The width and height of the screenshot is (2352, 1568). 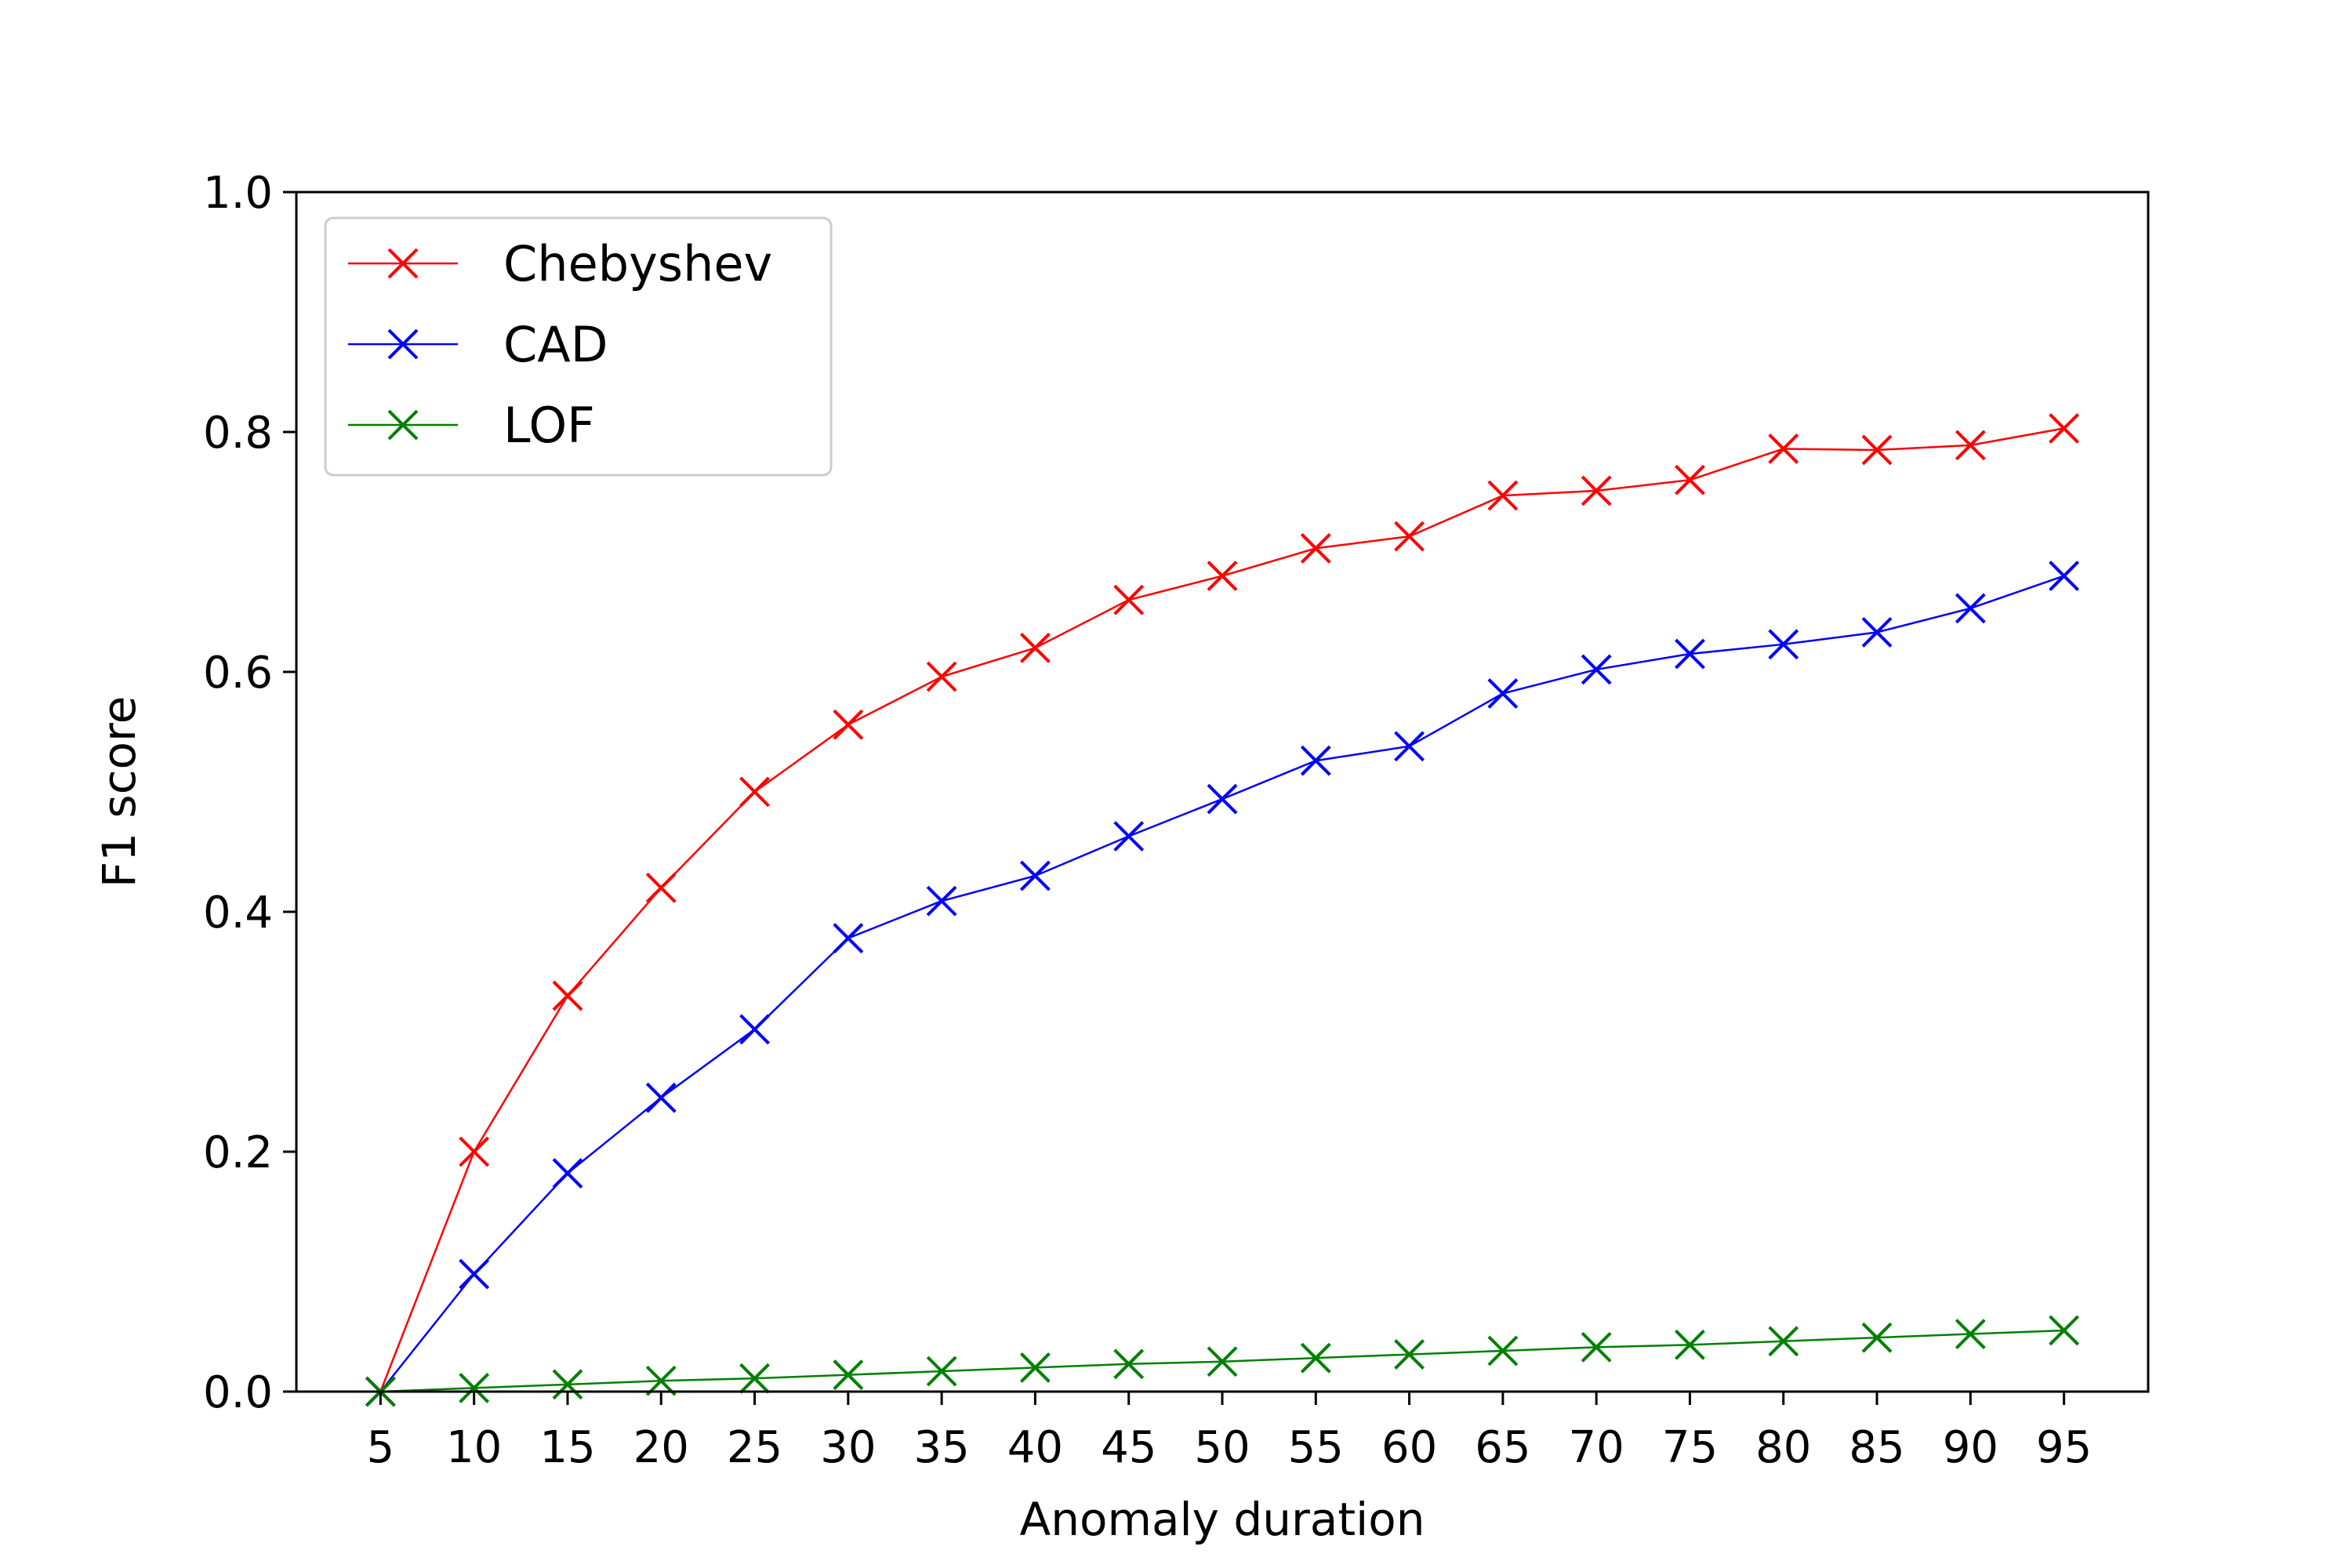 I want to click on x-tick-label: 30, so click(x=848, y=1447).